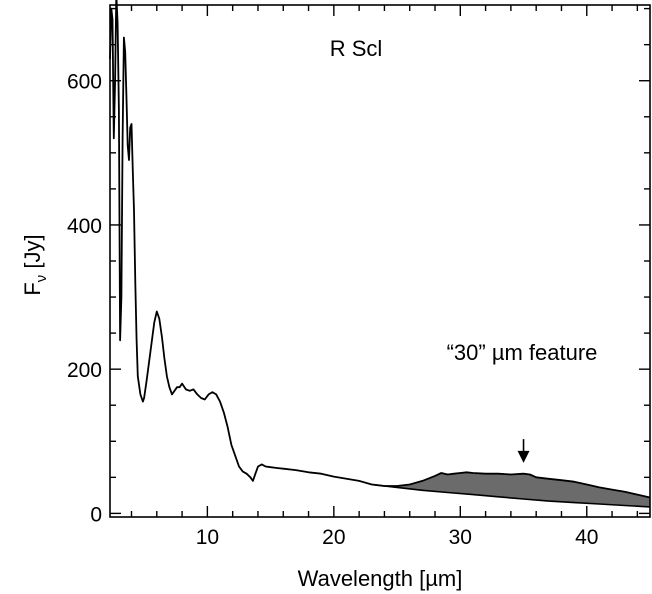 This screenshot has width=652, height=594. I want to click on feature-annotation: “30” µm feature, so click(522, 352).